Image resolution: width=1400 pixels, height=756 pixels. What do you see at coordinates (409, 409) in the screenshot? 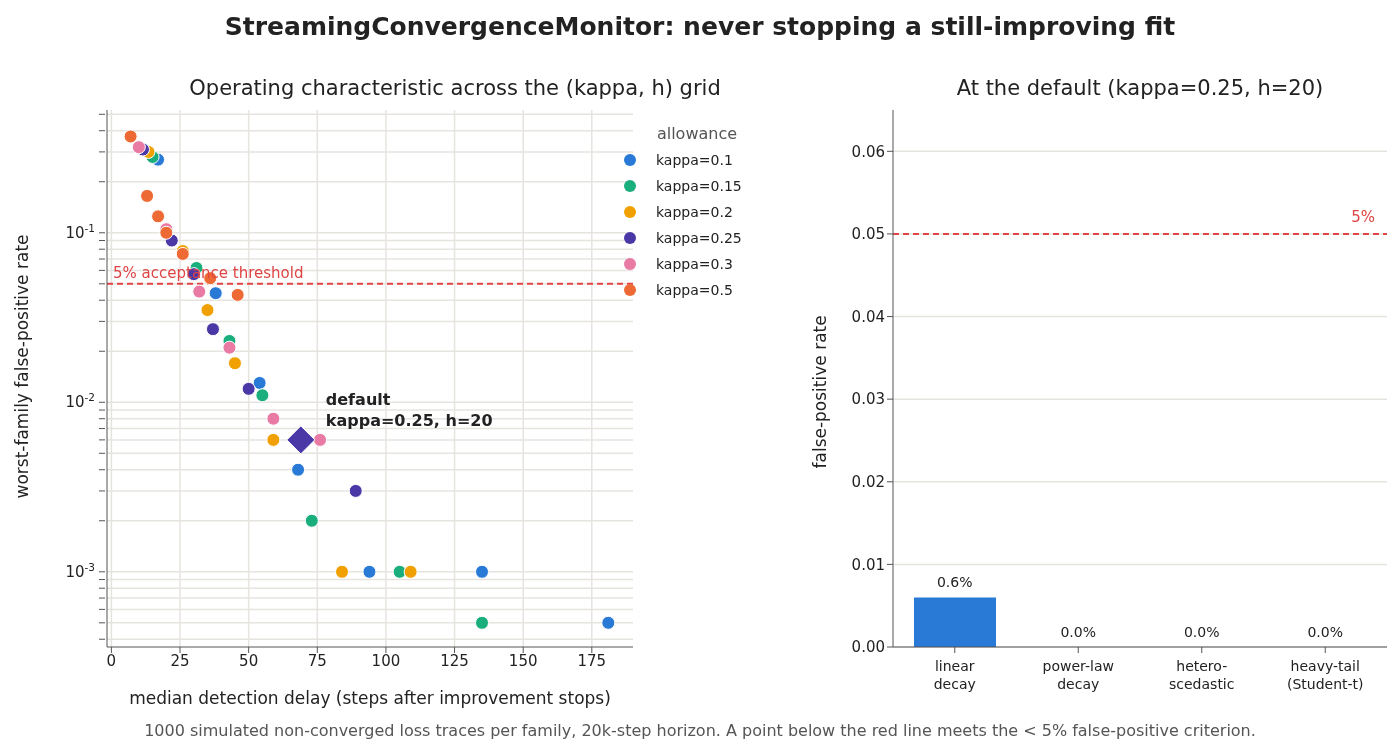
I see `annotation: default kappa=0.25, h=20` at bounding box center [409, 409].